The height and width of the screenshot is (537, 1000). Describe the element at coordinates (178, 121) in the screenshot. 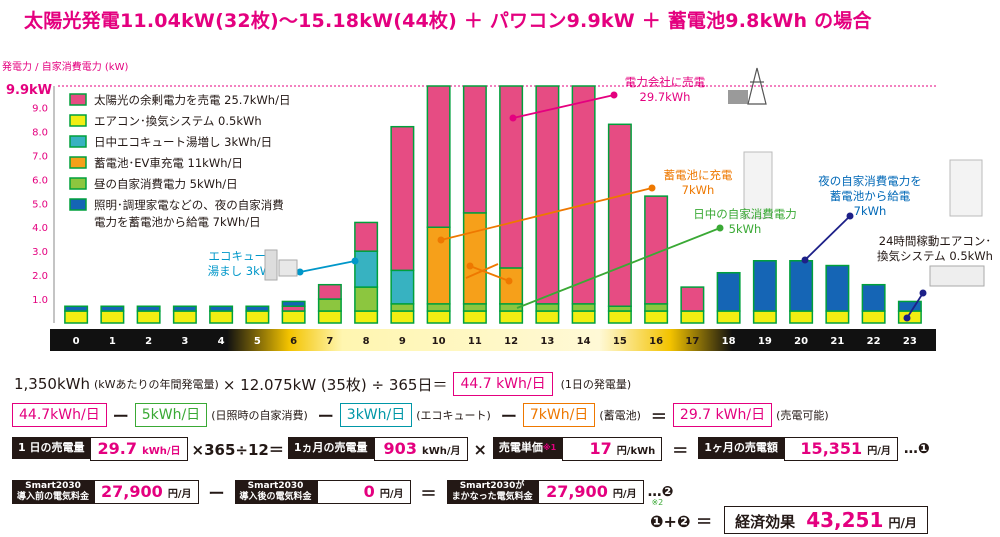

I see `legend-label: エアコン･換気システム 0.5kWh` at that location.